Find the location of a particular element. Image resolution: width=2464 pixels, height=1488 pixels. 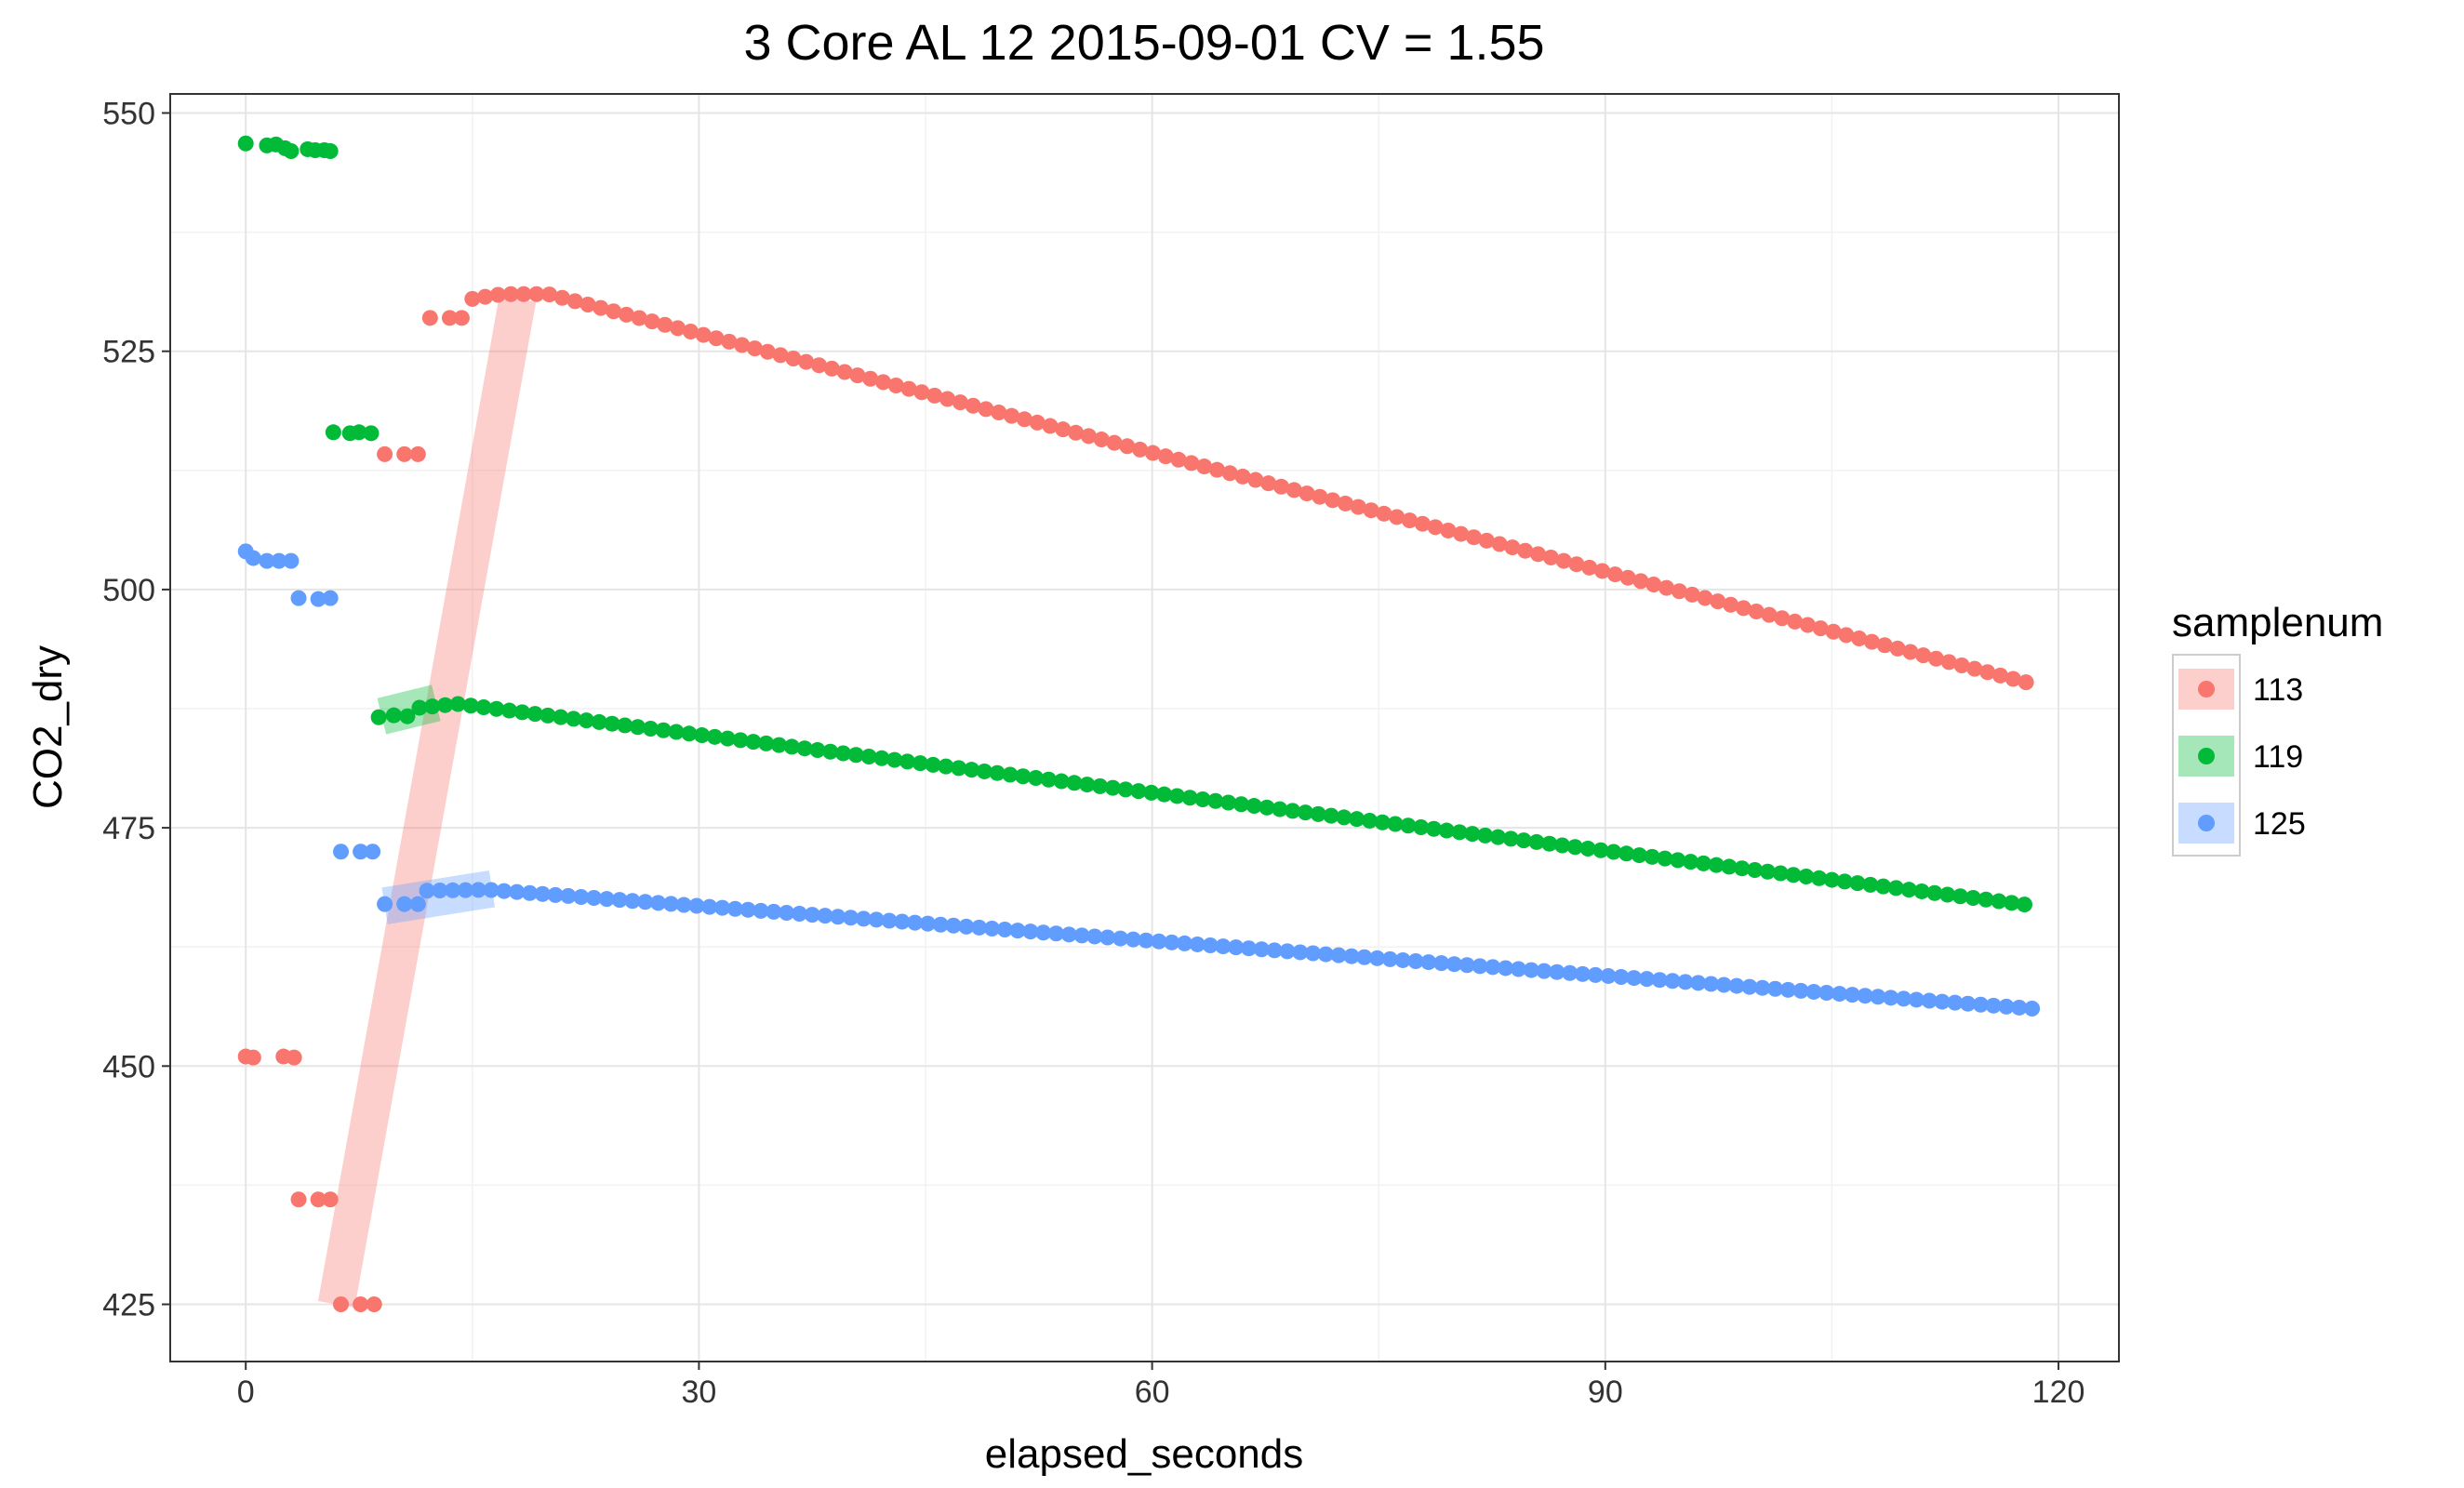

y-tick-label: 475 is located at coordinates (128, 828).